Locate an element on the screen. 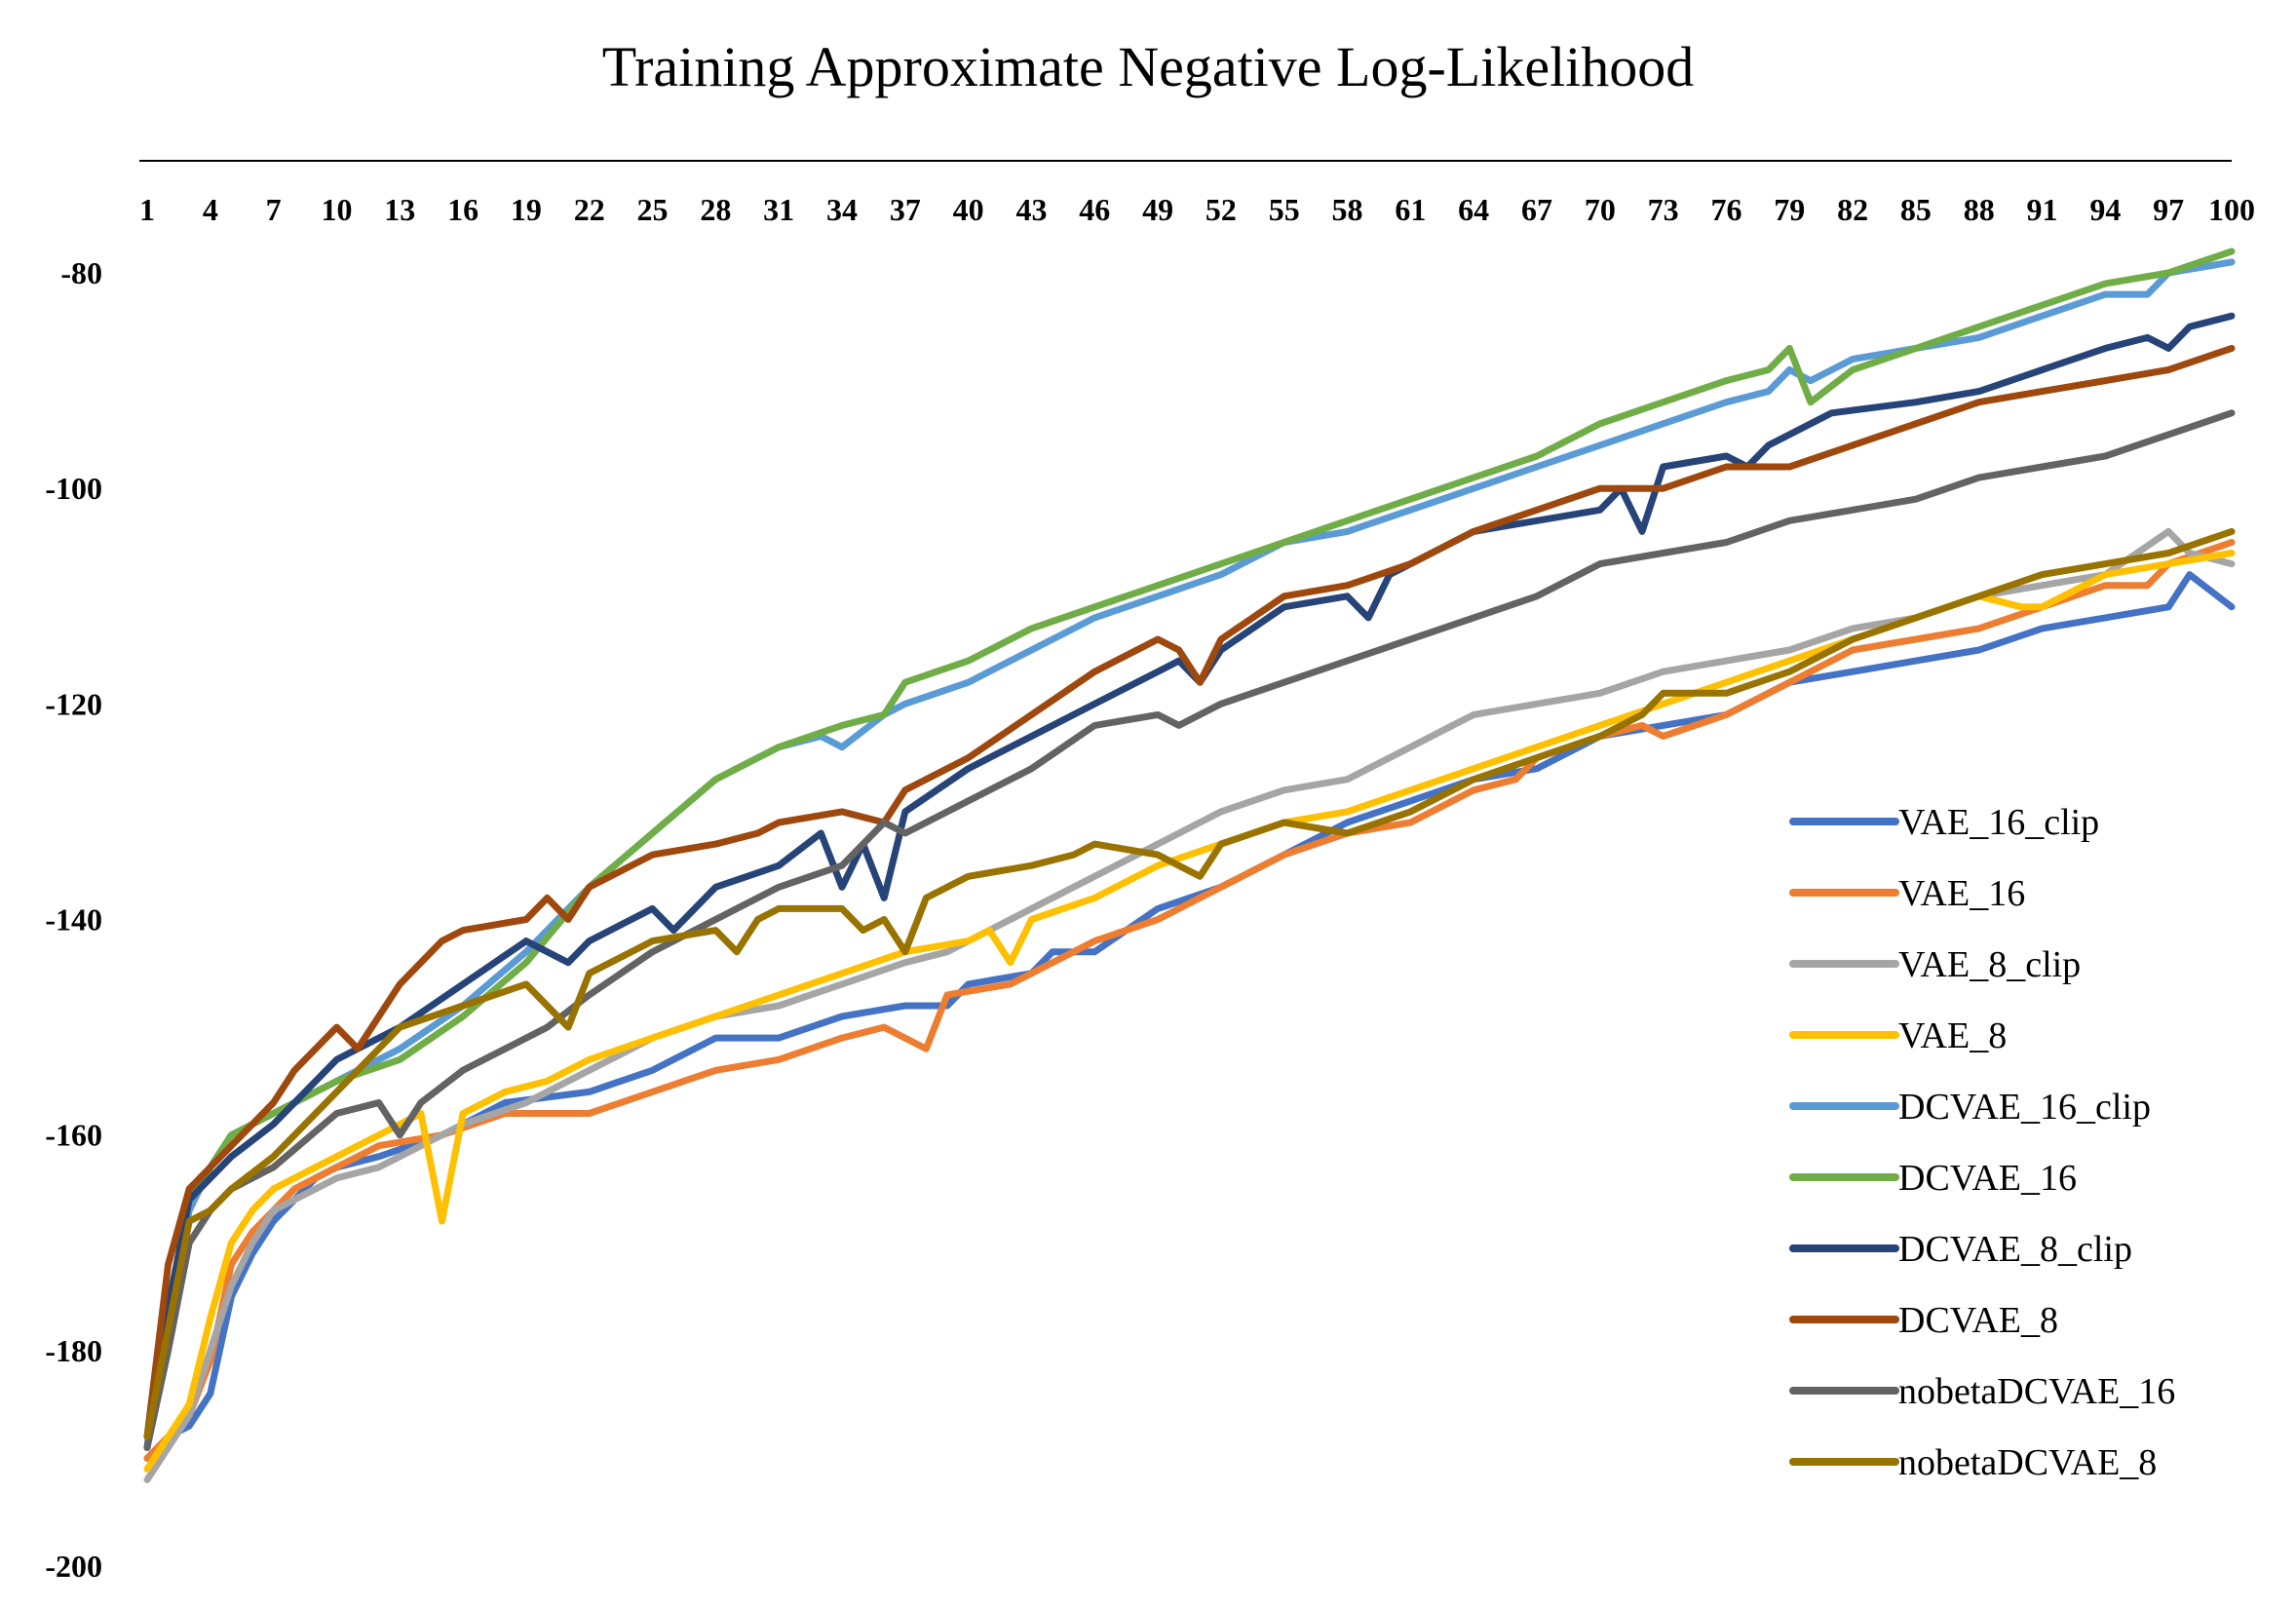  y-tick-label: -200 is located at coordinates (73, 1566).